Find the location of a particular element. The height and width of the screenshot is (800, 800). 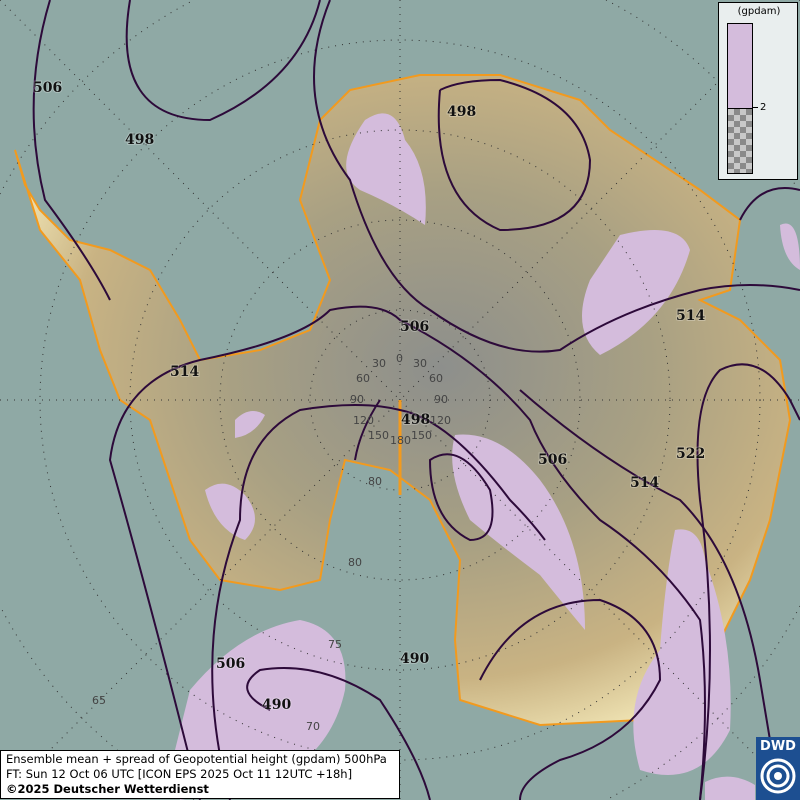

legend-tick is located at coordinates (755, 107).